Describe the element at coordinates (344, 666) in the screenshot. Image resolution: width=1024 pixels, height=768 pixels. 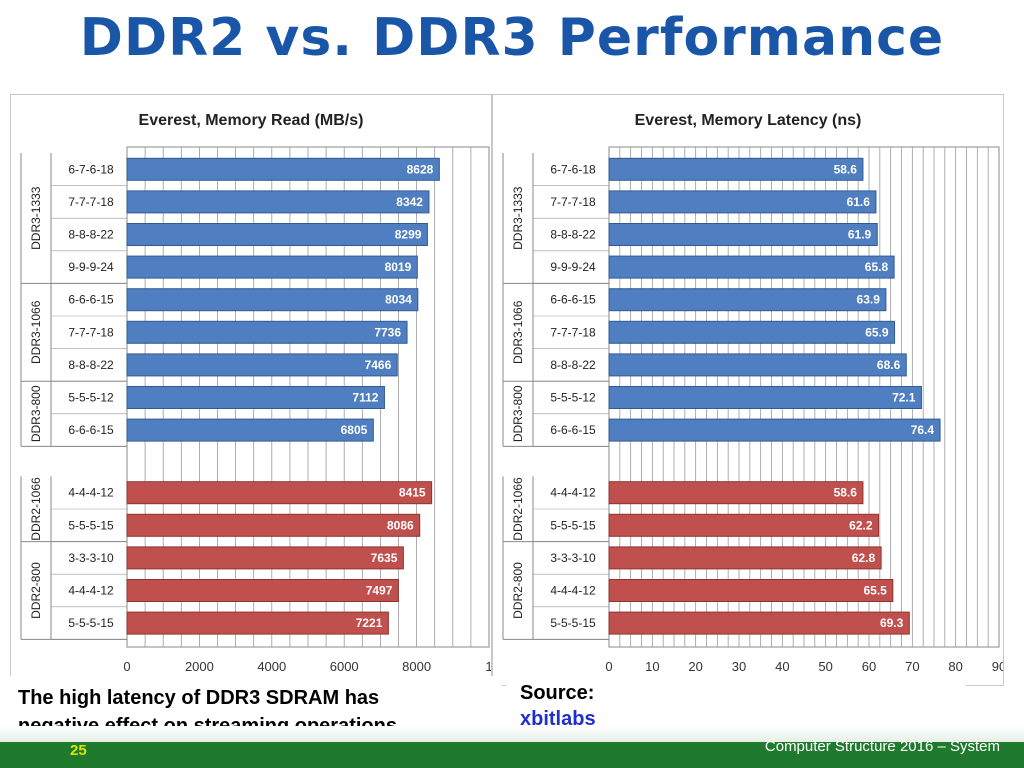
I see `read-x-tick-label: 6000` at that location.